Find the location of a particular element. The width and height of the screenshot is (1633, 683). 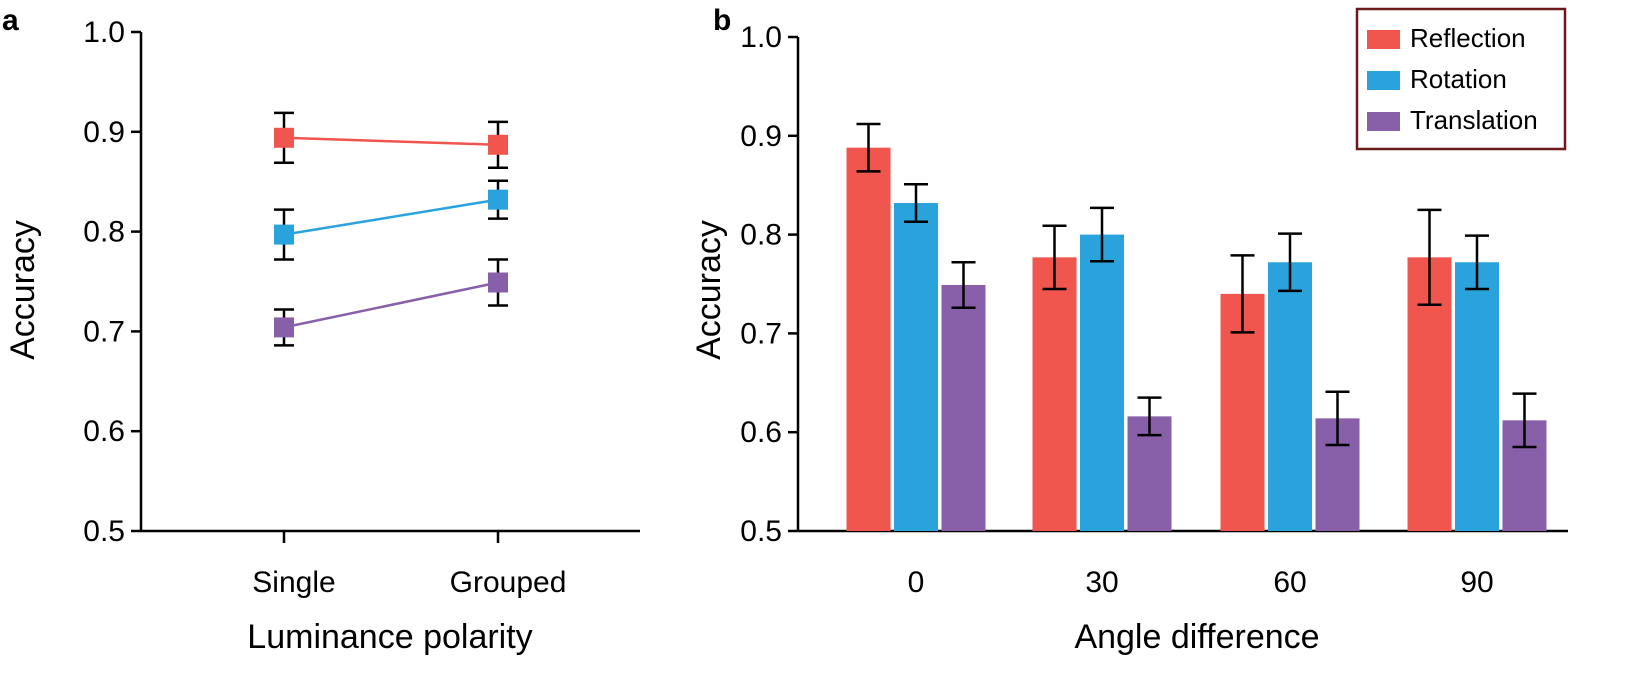

x-tick-label: 30 is located at coordinates (1101, 582).